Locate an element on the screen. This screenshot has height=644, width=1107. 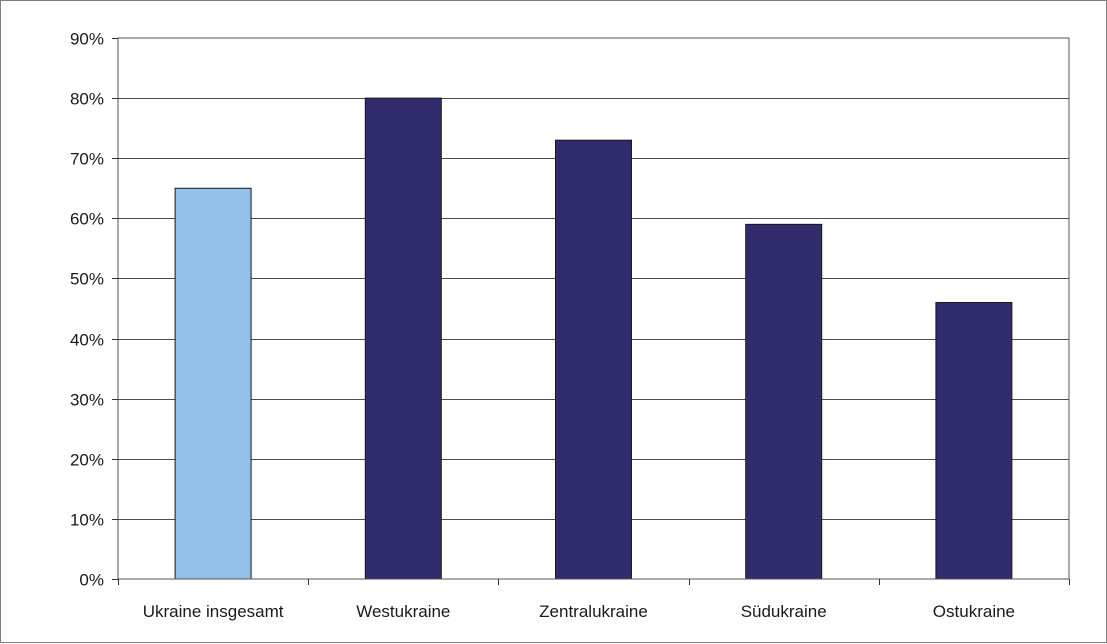
x-category-label: Zentralukraine is located at coordinates (593, 611).